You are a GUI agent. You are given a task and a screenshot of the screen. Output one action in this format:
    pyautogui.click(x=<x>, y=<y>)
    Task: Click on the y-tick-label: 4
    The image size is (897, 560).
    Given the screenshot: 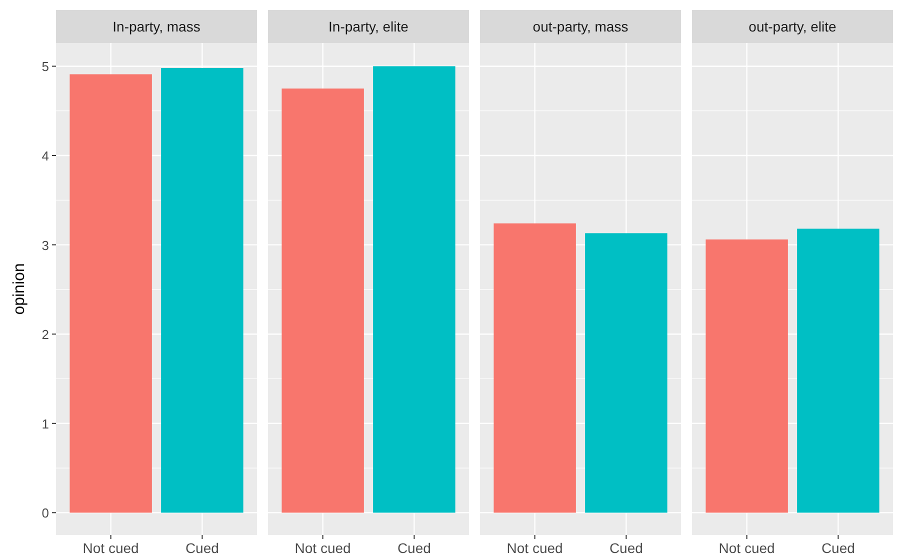 What is the action you would take?
    pyautogui.click(x=45, y=156)
    